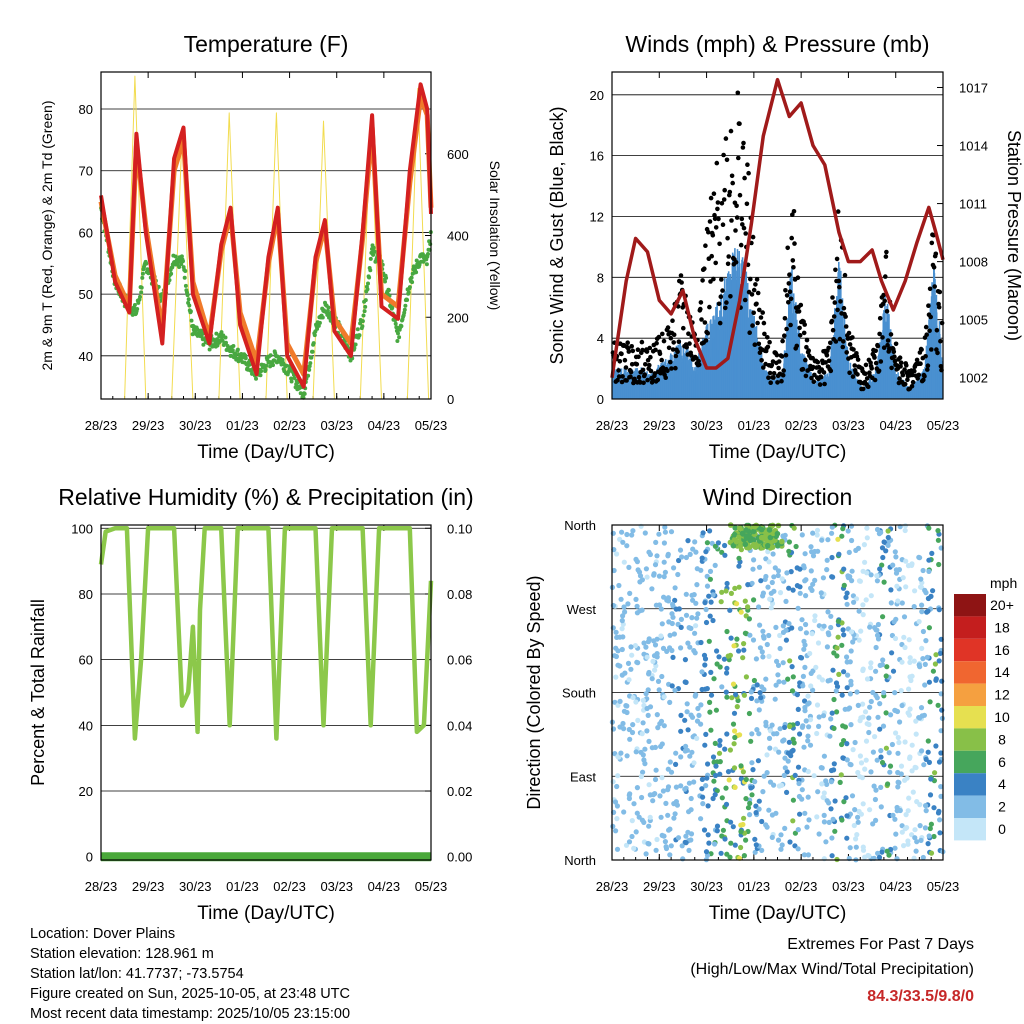  What do you see at coordinates (86, 356) in the screenshot?
I see `y-tick-label: 40` at bounding box center [86, 356].